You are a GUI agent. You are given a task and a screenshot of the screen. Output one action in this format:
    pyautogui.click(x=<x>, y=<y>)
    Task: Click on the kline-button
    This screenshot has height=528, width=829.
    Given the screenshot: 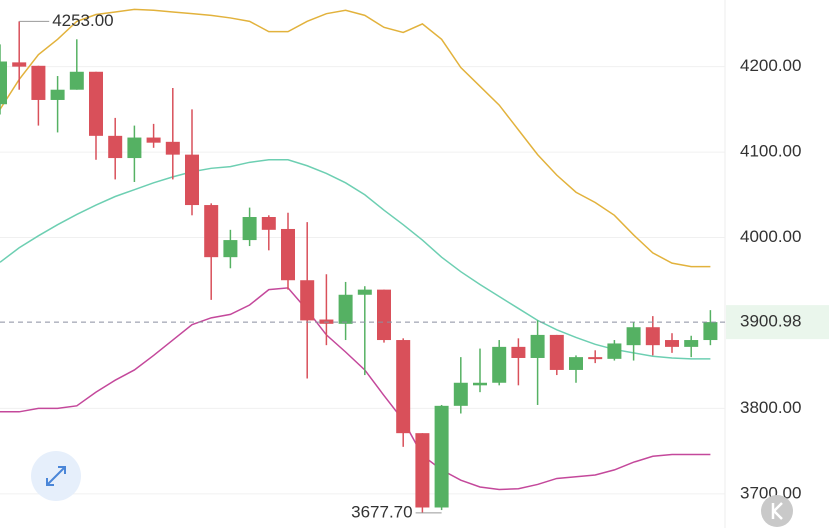 What is the action you would take?
    pyautogui.click(x=777, y=511)
    